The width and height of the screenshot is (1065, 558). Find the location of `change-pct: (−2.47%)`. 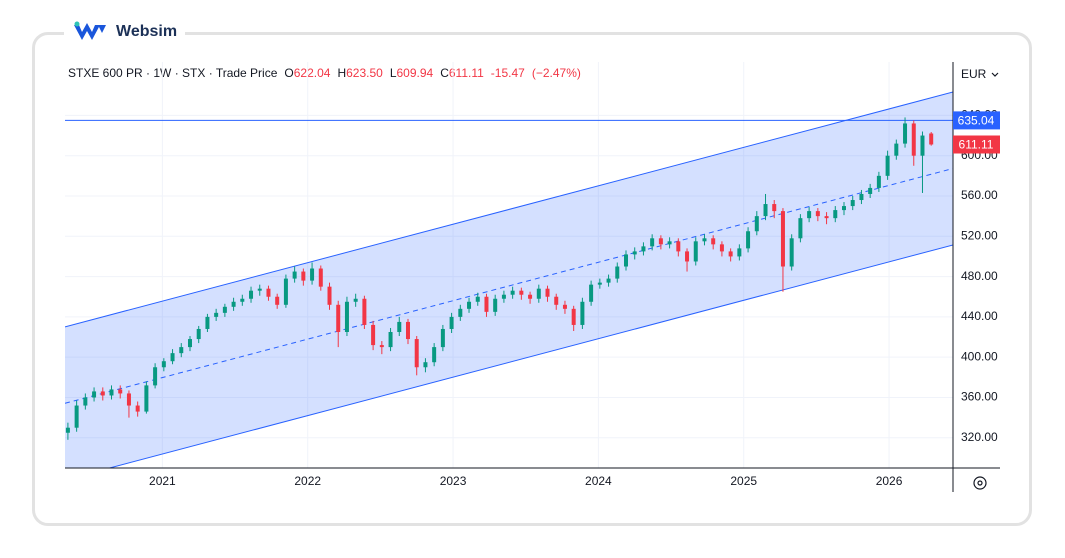

change-pct: (−2.47%) is located at coordinates (556, 73).